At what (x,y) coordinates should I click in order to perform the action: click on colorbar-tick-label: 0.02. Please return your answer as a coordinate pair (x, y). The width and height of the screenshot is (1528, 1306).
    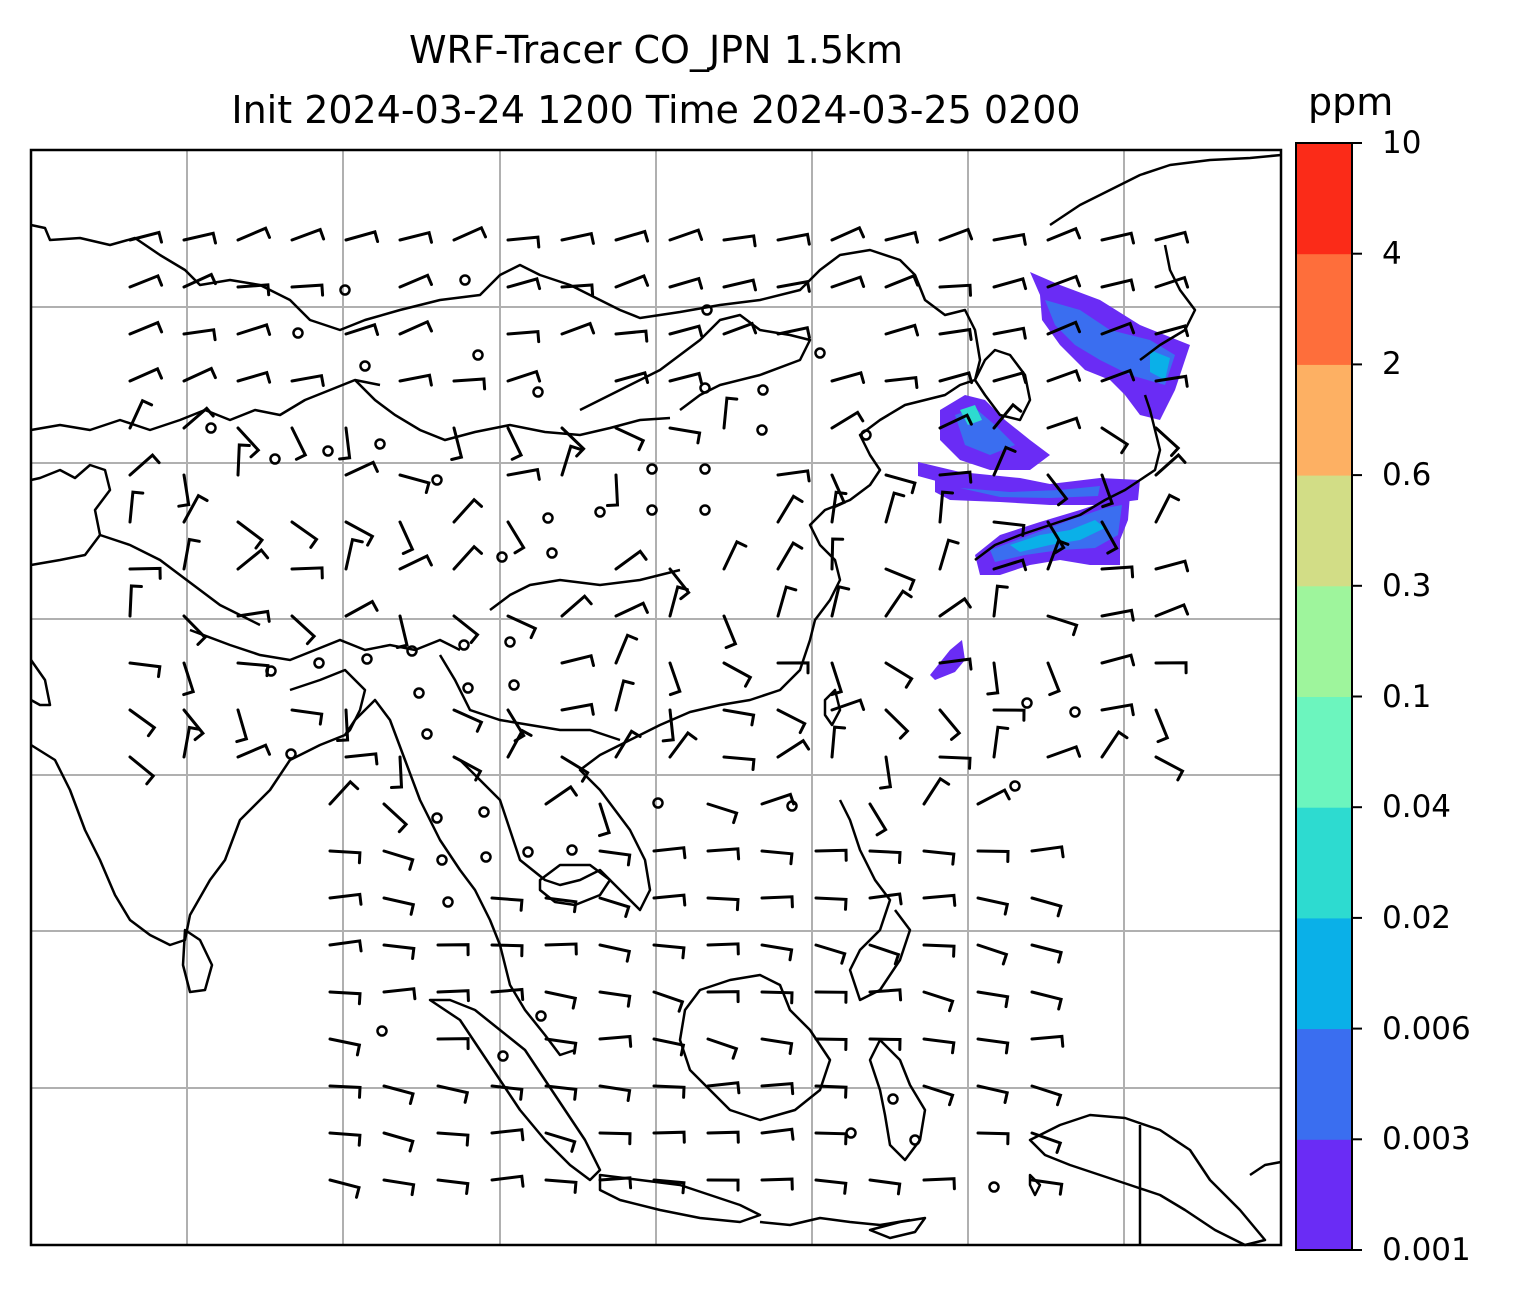
    Looking at the image, I should click on (1417, 917).